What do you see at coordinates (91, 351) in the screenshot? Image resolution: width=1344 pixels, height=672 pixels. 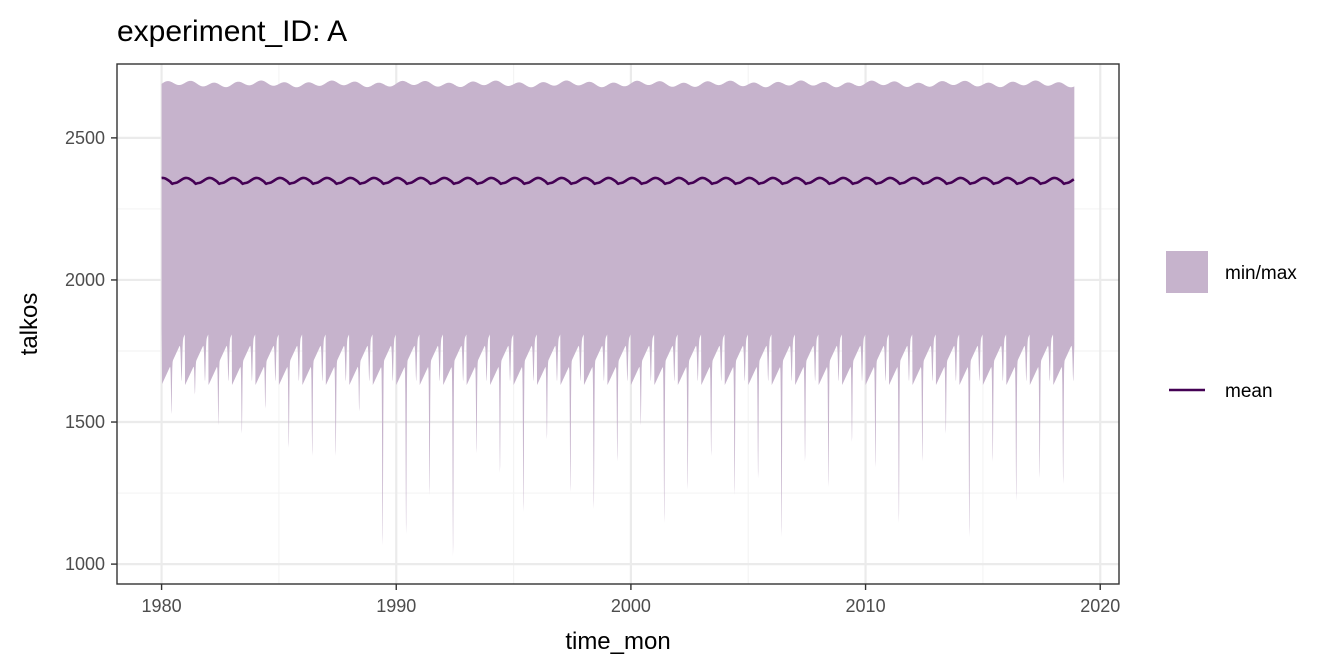 I see `y-axis: 1000 1500 2000 2500` at bounding box center [91, 351].